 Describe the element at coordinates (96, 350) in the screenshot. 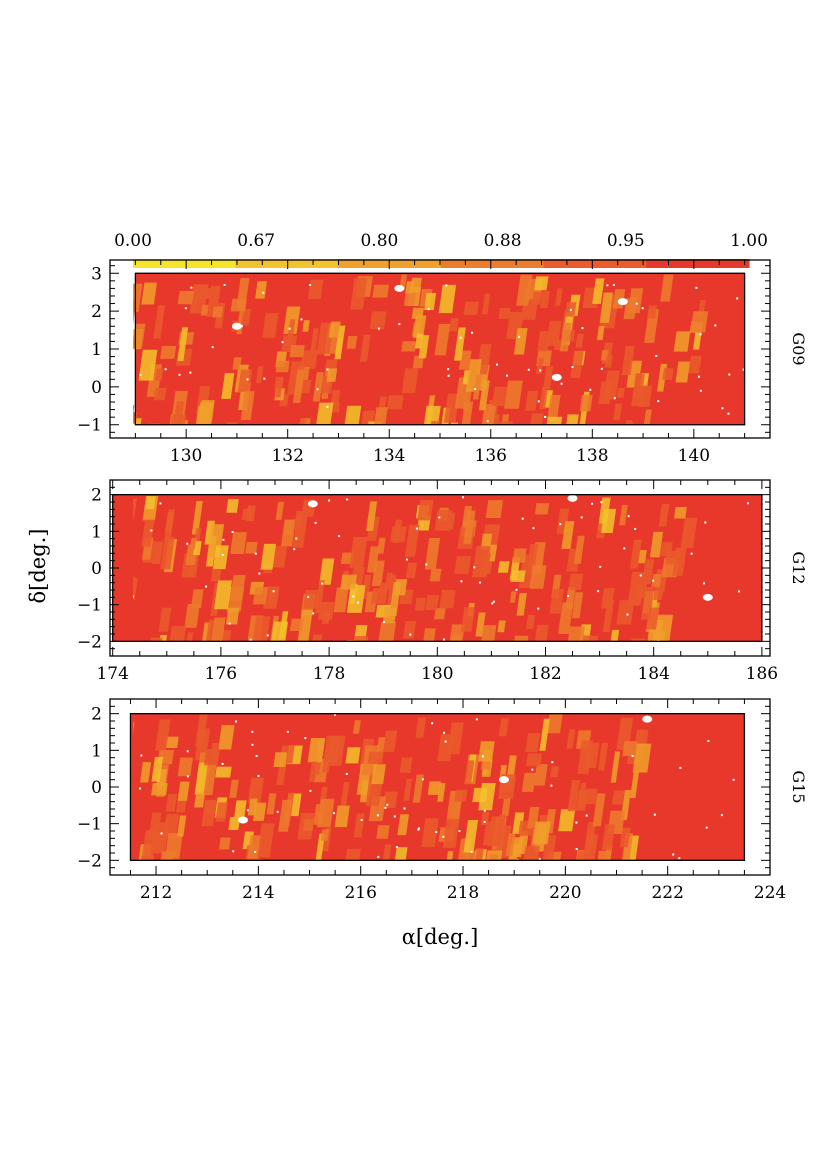

I see `y-tick-label: 1` at that location.